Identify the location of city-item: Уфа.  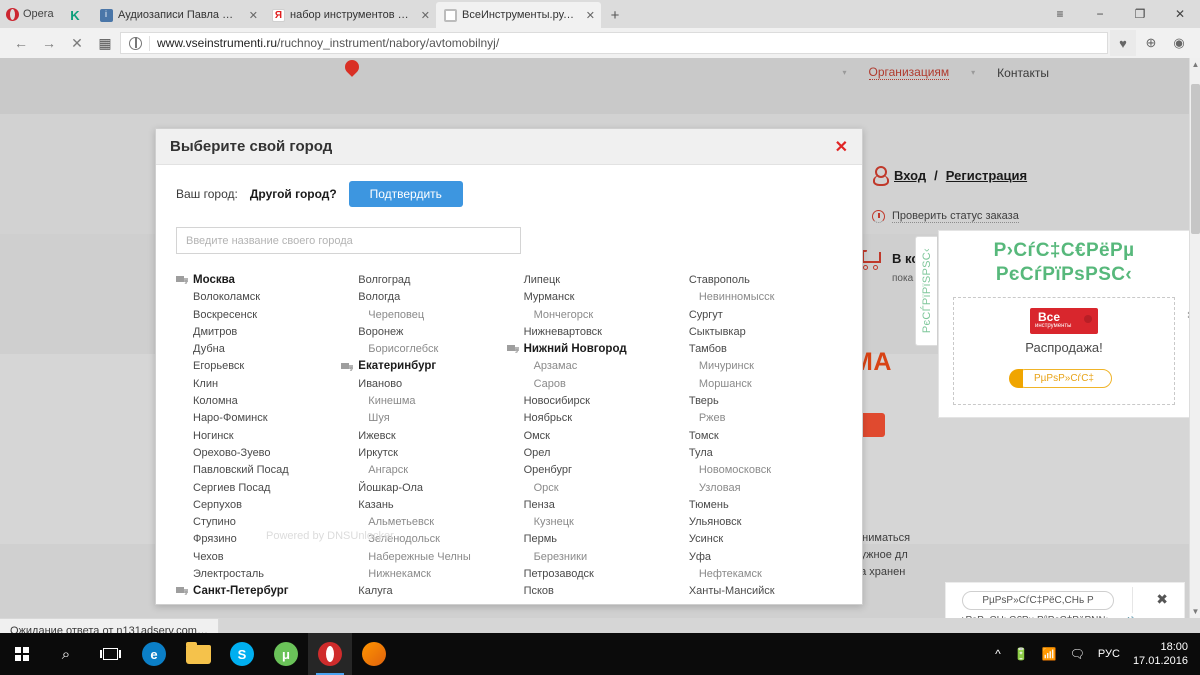
(757, 557).